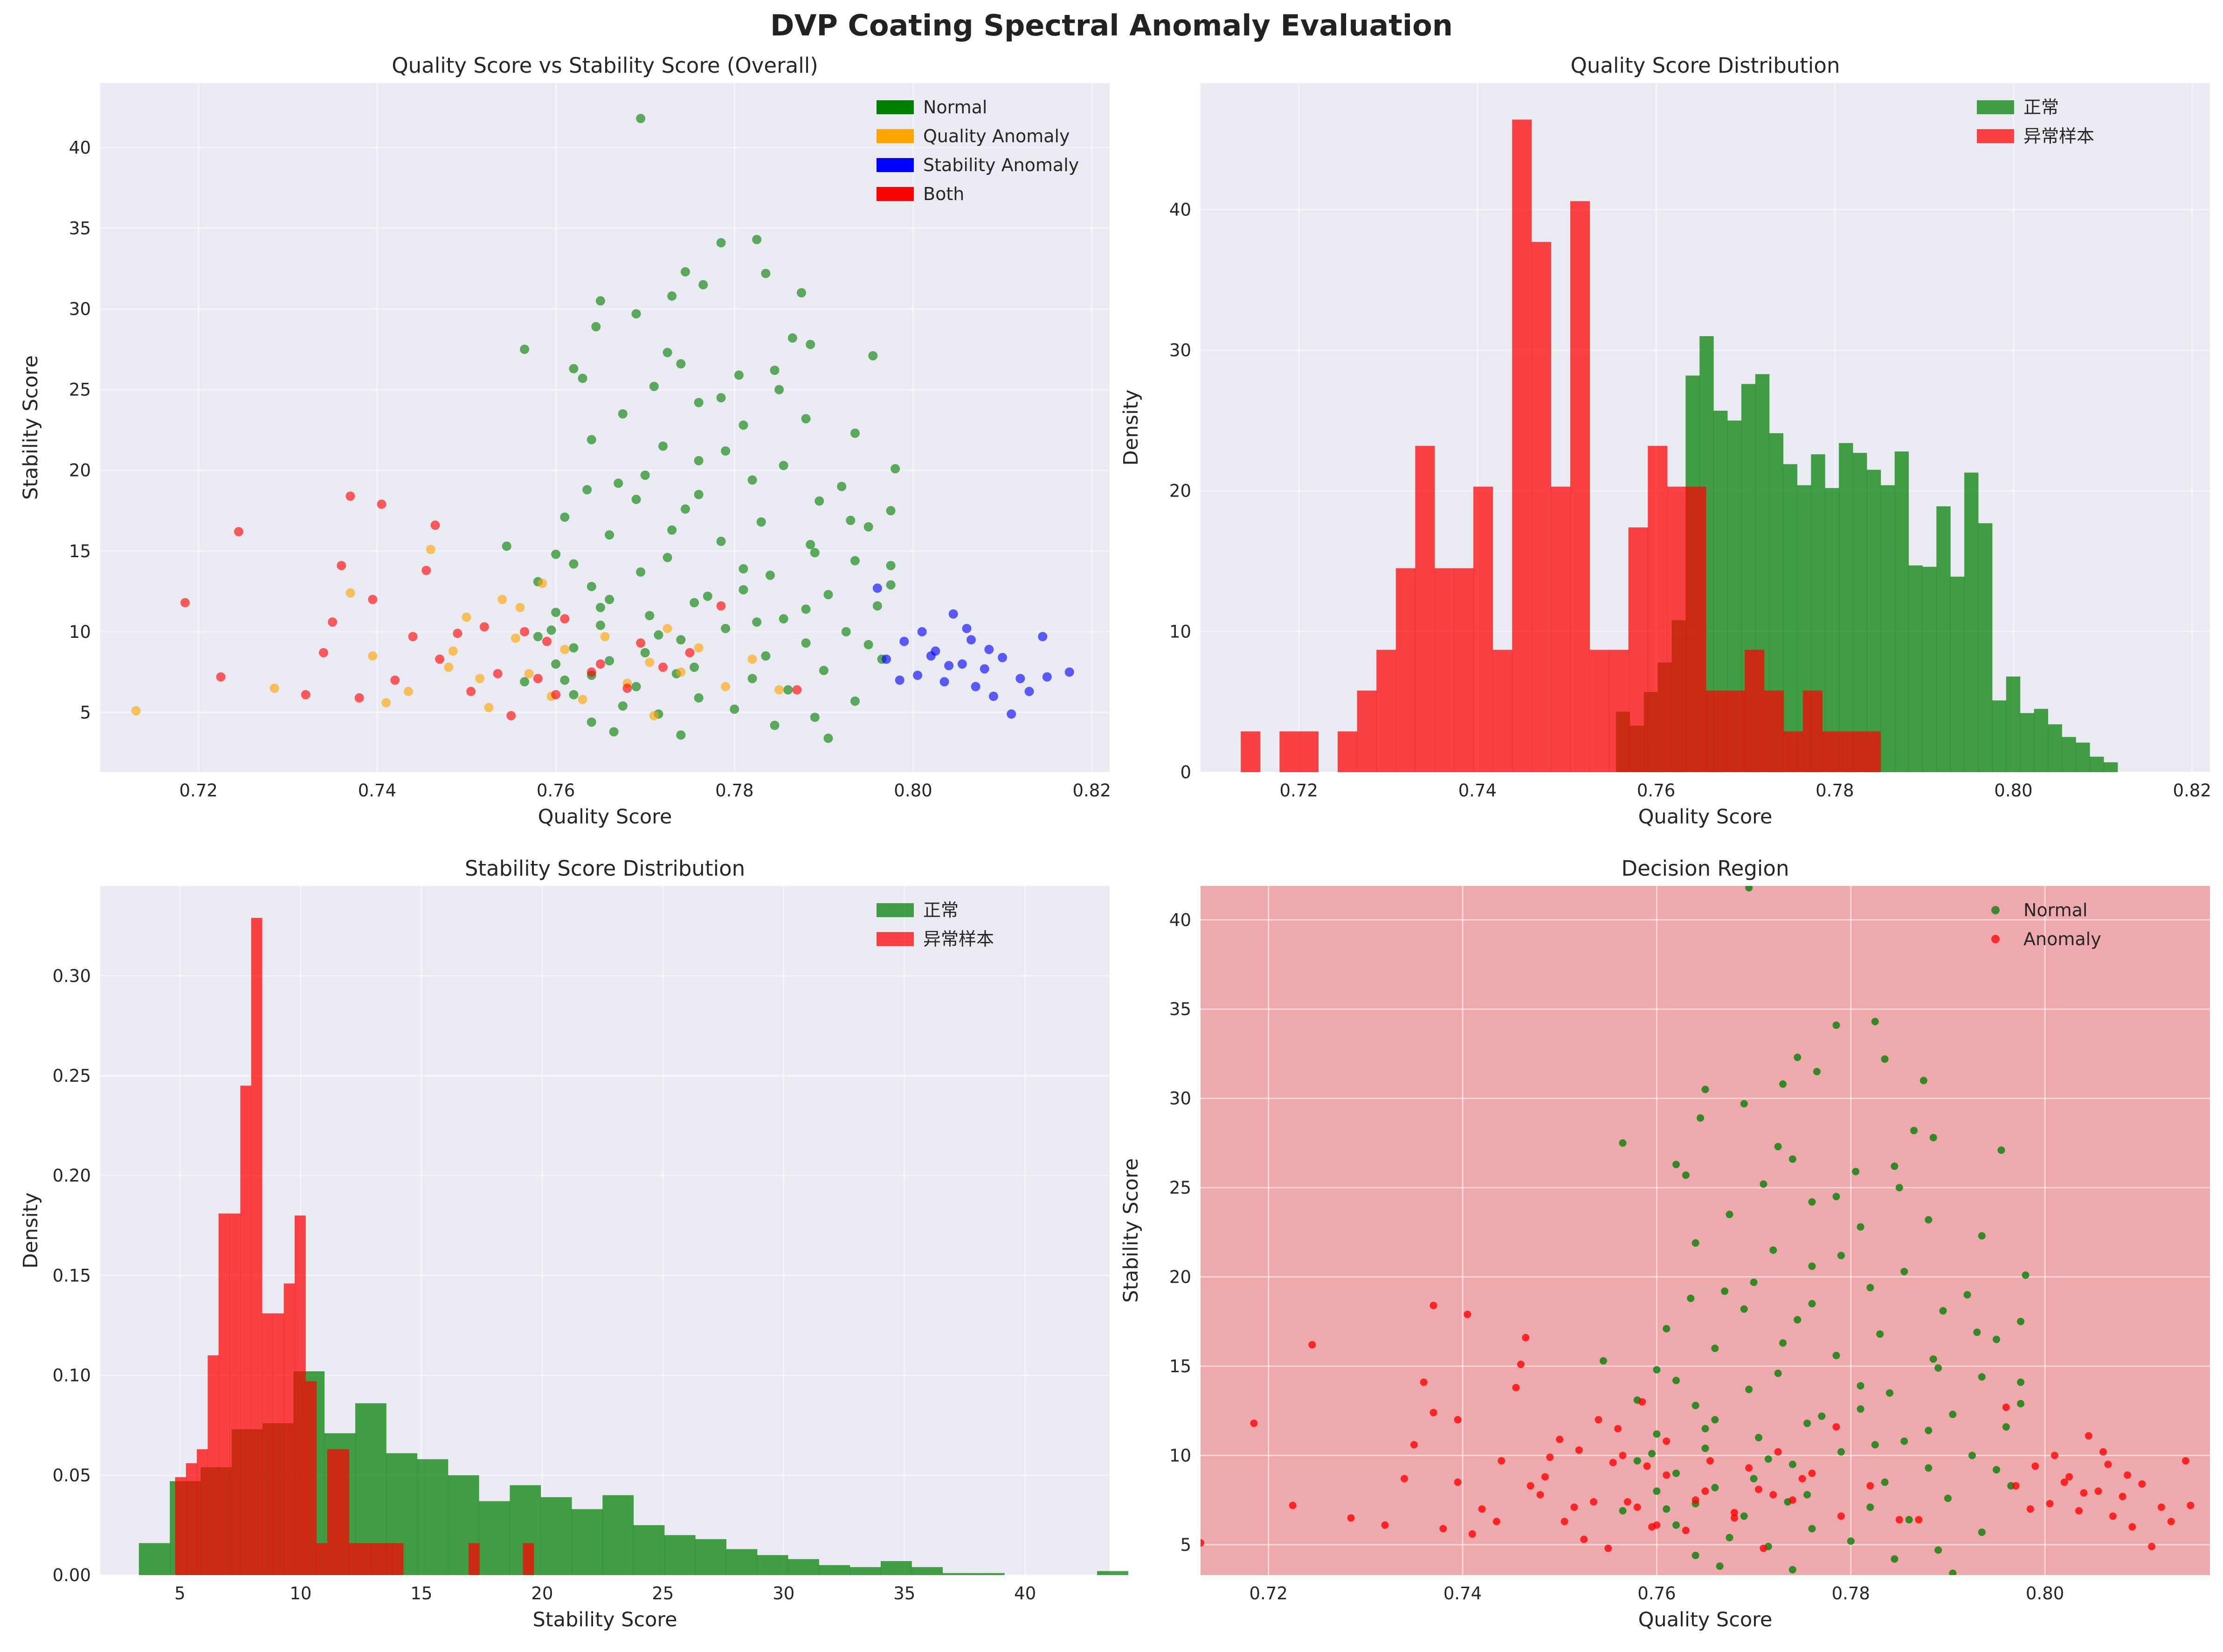  Describe the element at coordinates (904, 1593) in the screenshot. I see `x-tick-label: 35` at that location.